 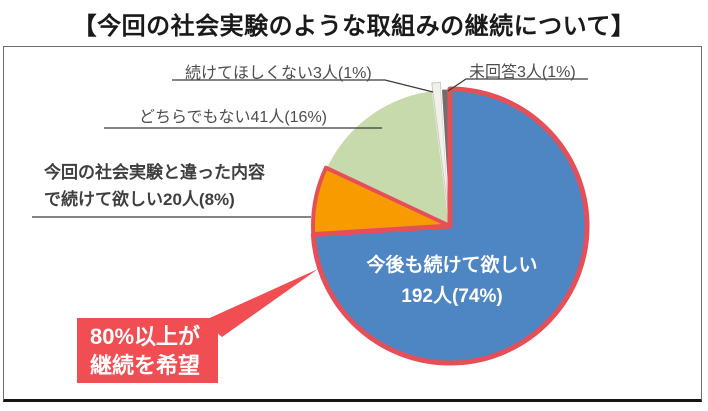 What do you see at coordinates (303, 86) in the screenshot?
I see `leader-line-not-continue` at bounding box center [303, 86].